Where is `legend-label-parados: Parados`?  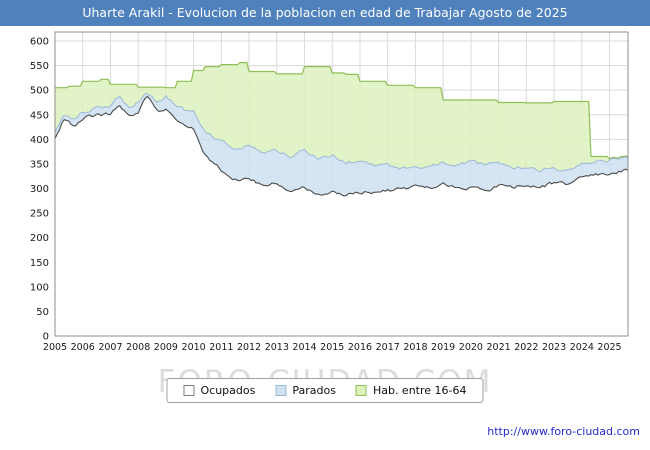
legend-label-parados: Parados is located at coordinates (314, 390).